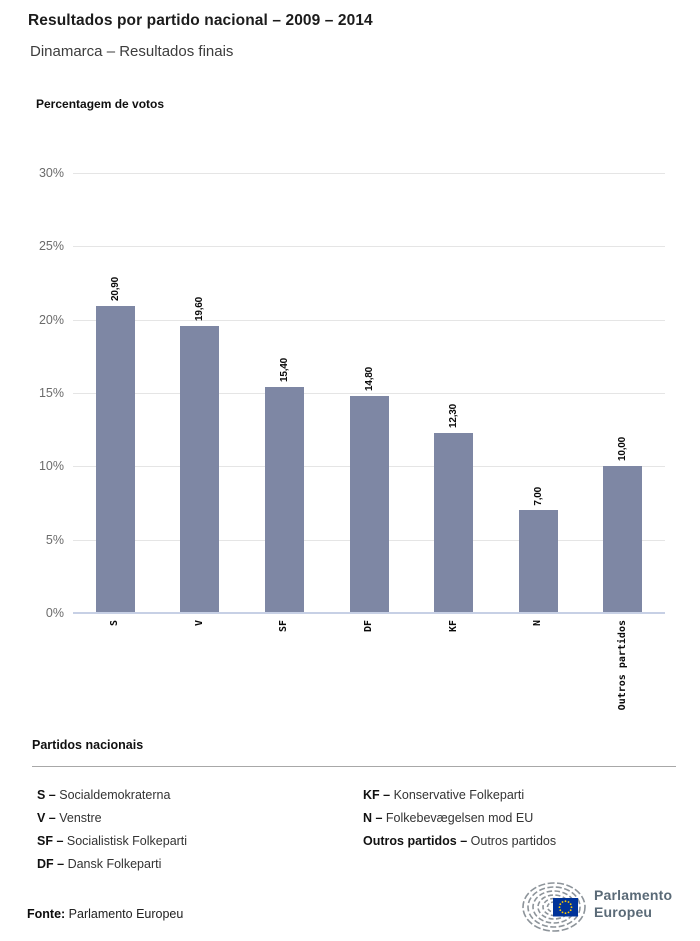  Describe the element at coordinates (51, 466) in the screenshot. I see `y-tick-label: 10%` at that location.